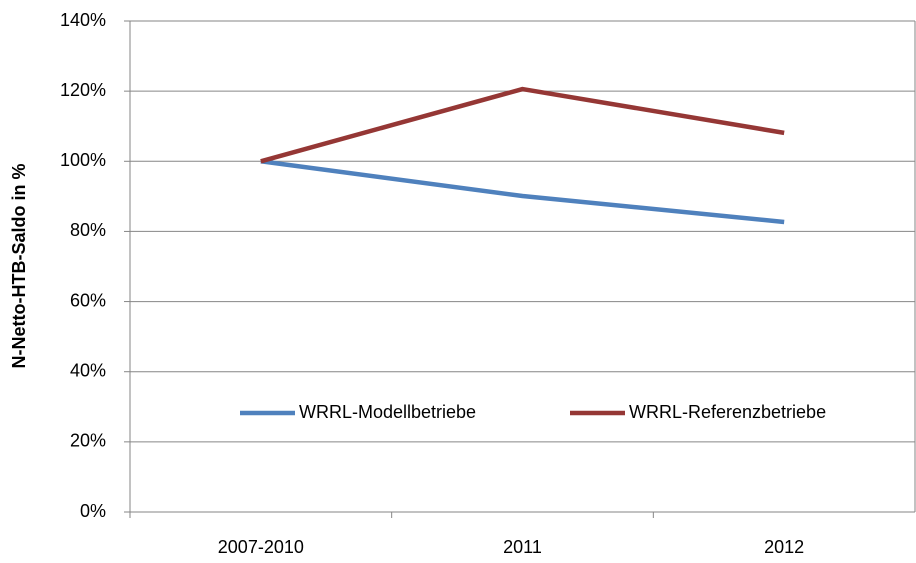 The width and height of the screenshot is (916, 563). I want to click on y-tick-label: 80%, so click(88, 230).